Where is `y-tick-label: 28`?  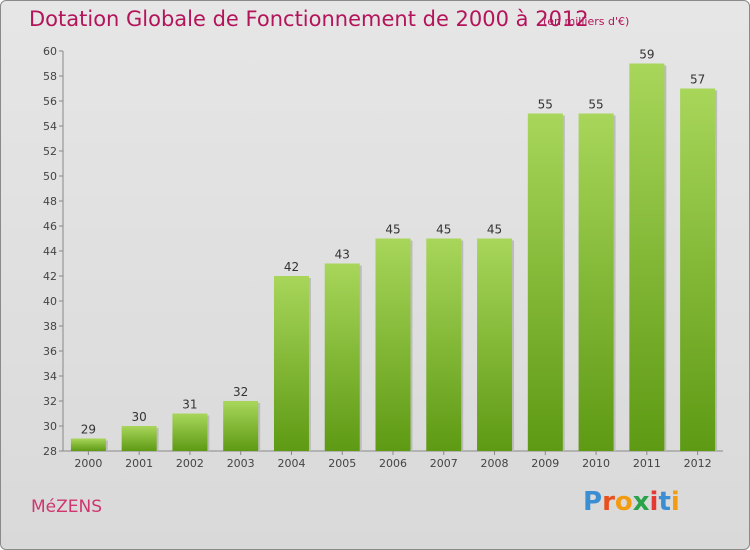 y-tick-label: 28 is located at coordinates (50, 451).